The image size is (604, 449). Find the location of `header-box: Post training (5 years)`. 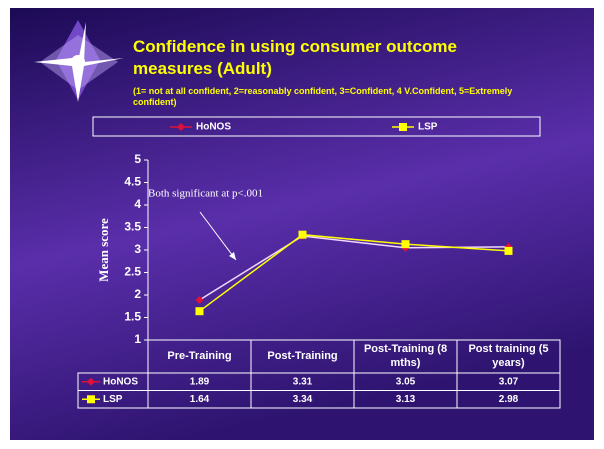

header-box: Post training (5 years) is located at coordinates (508, 356).